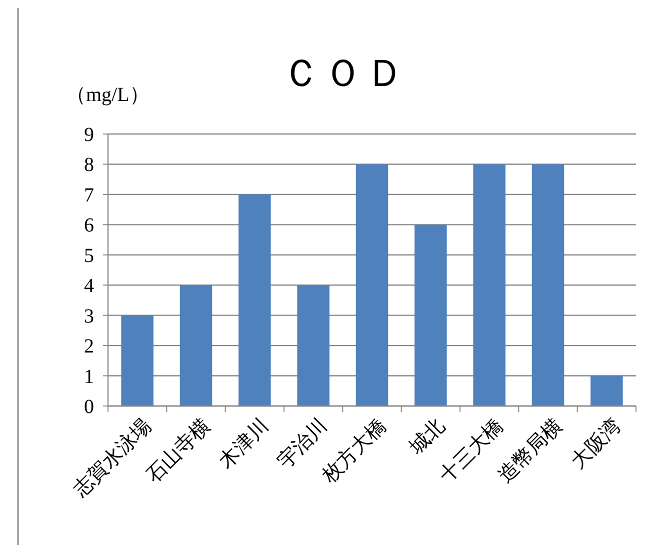 The height and width of the screenshot is (545, 653). I want to click on chart-title: ＣＯＤ, so click(345, 74).